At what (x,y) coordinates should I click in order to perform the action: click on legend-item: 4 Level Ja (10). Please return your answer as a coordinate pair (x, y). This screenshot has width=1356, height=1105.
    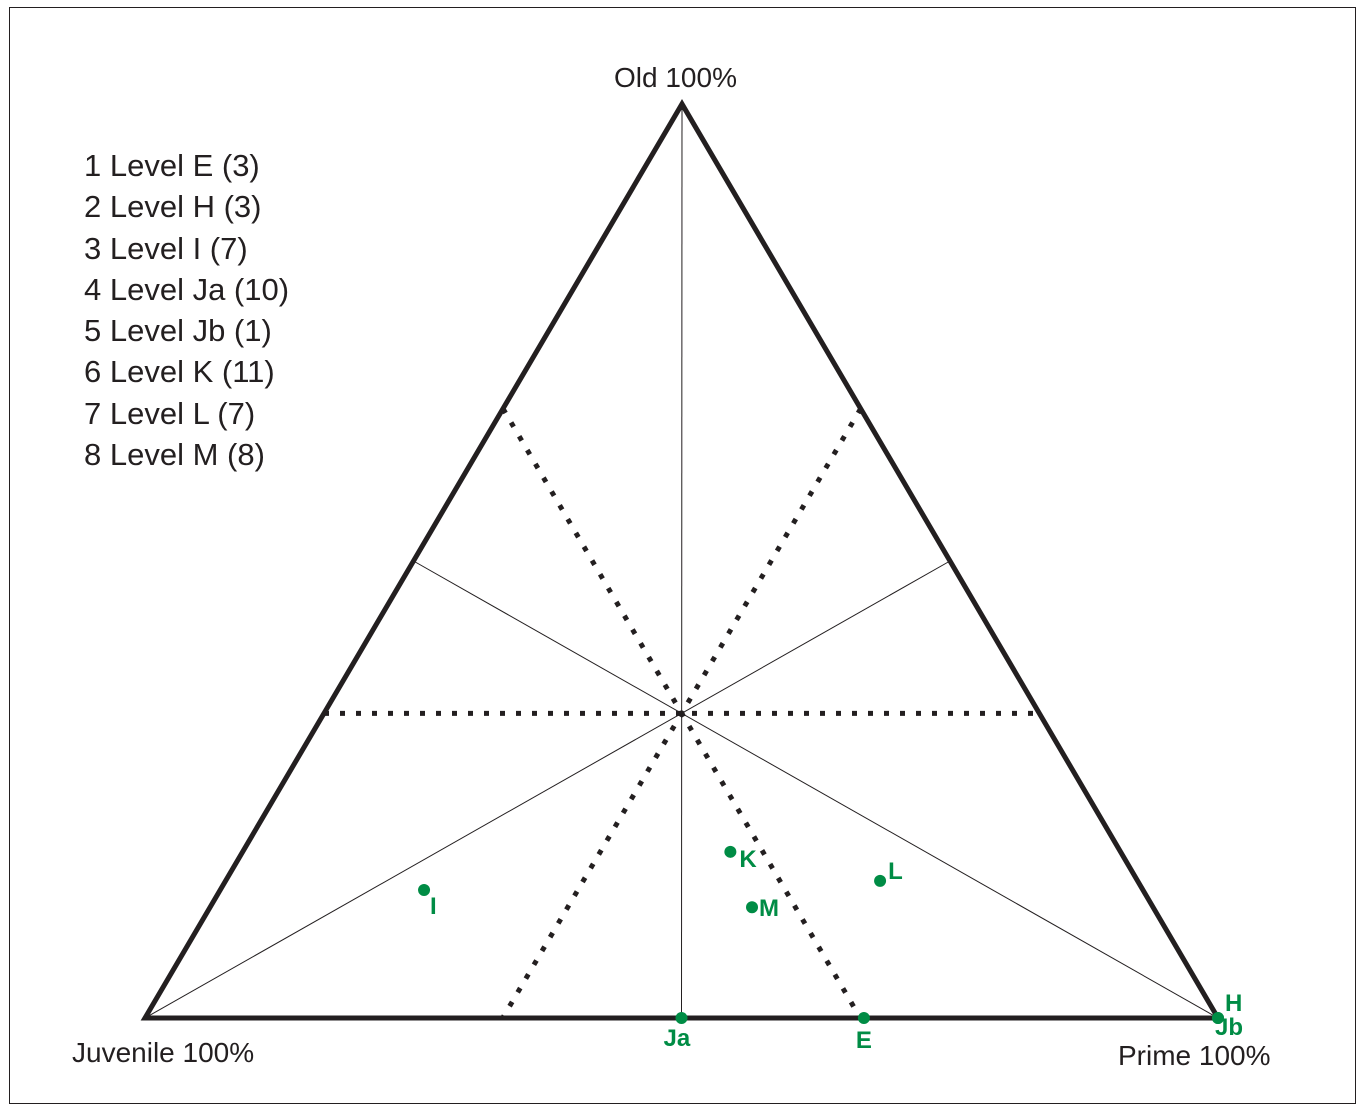
    Looking at the image, I should click on (187, 289).